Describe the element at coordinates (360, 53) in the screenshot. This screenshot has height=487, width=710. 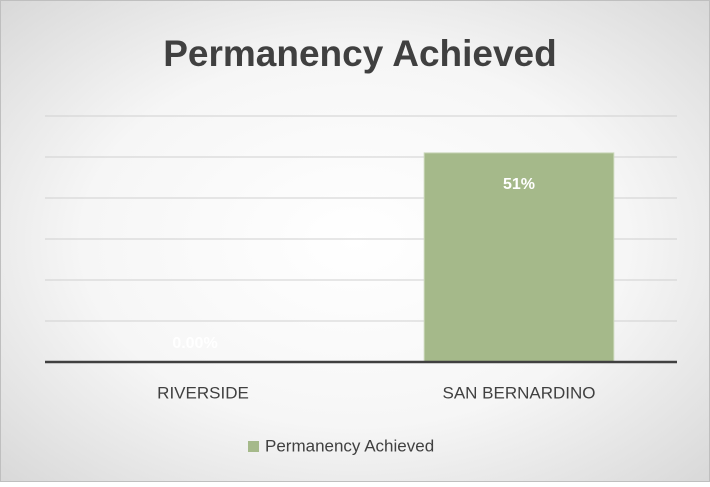
I see `chart-title: Permanency Achieved` at that location.